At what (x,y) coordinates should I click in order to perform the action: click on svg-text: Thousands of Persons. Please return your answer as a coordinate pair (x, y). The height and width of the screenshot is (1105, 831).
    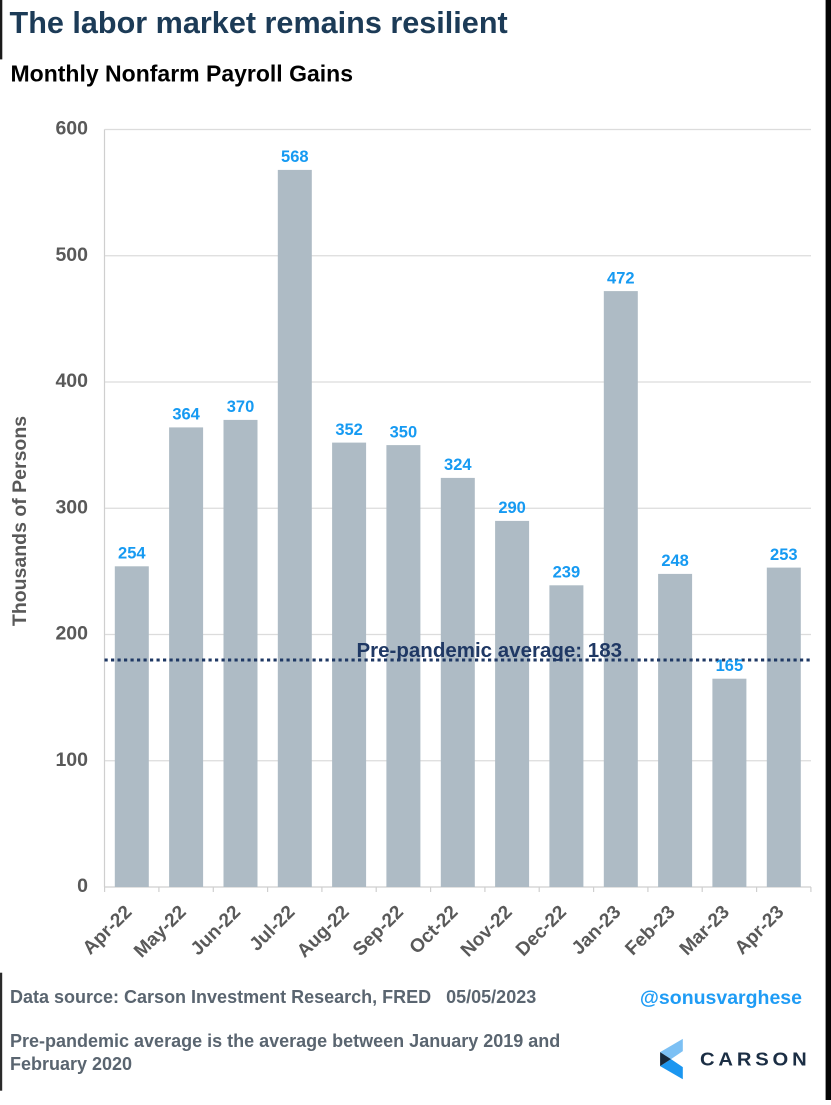
    Looking at the image, I should click on (20, 521).